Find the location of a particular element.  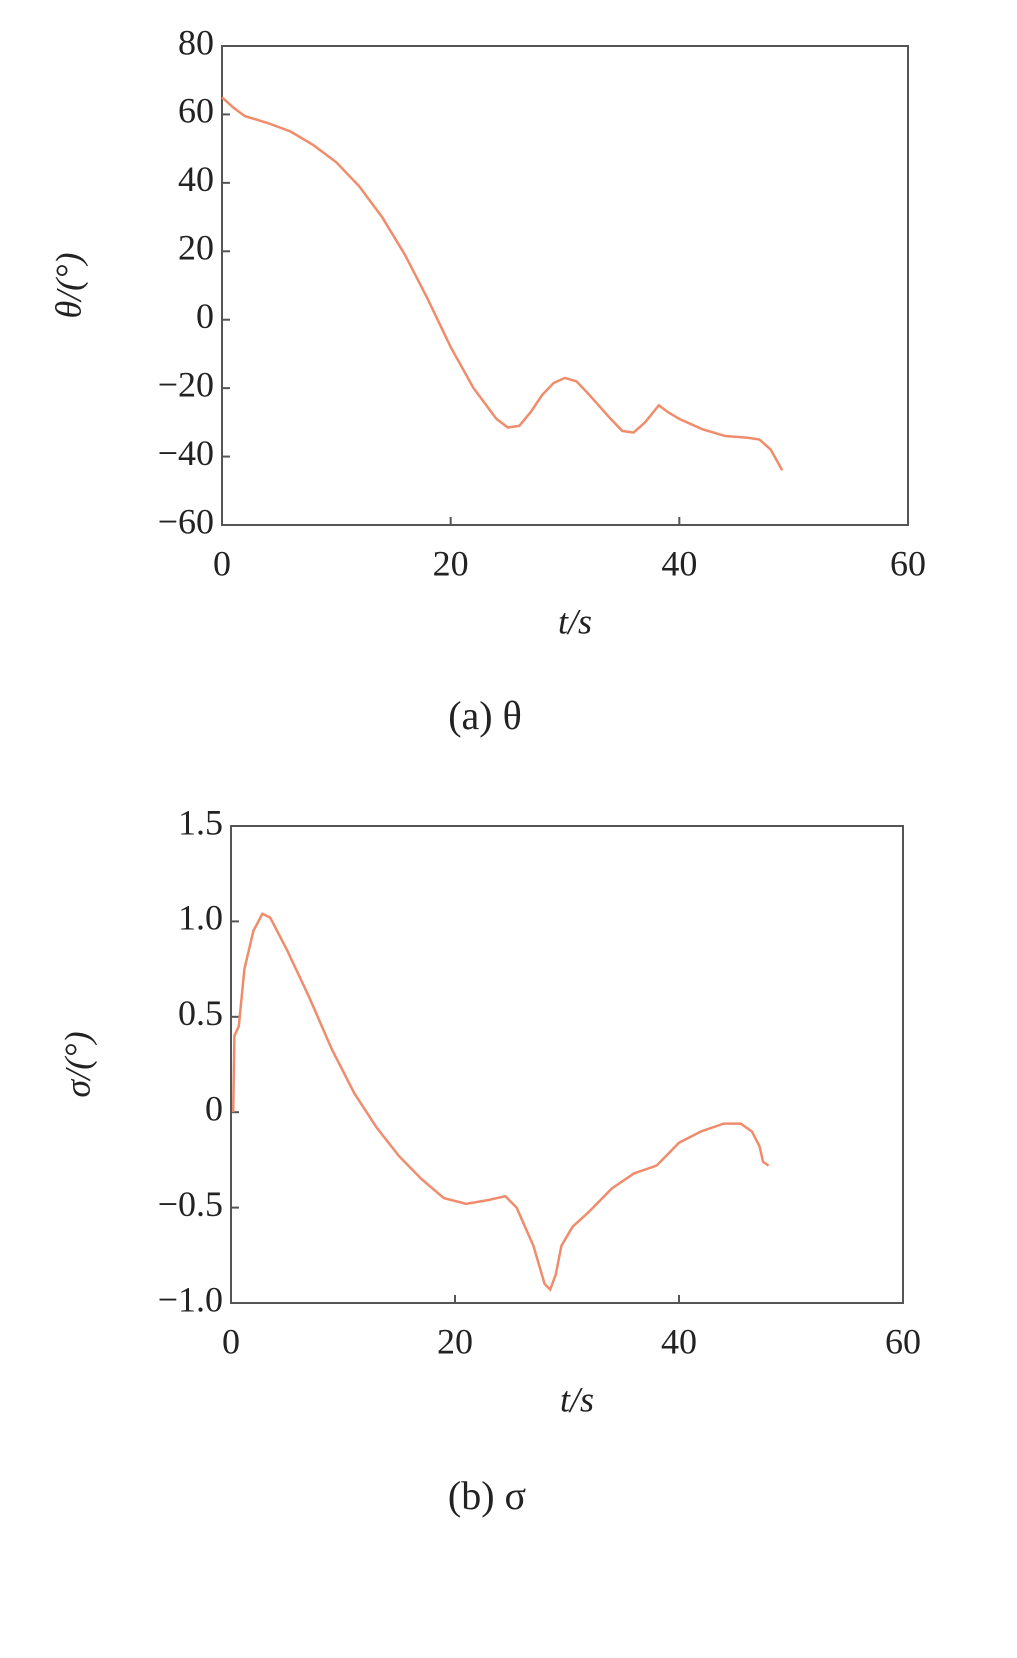

caption: (a) θ is located at coordinates (485, 715).